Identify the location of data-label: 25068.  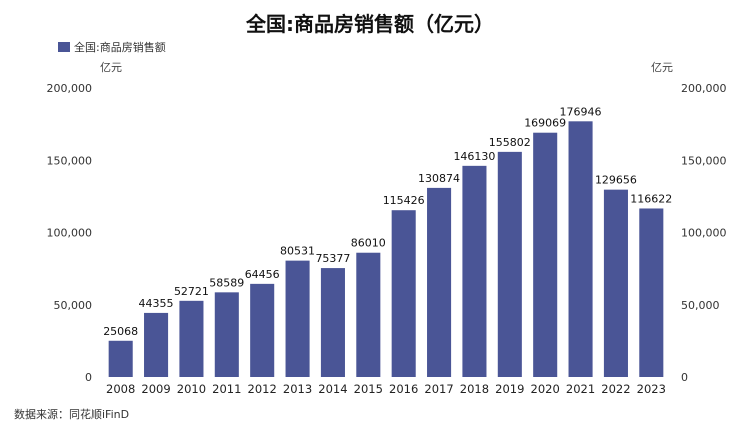
(120, 331).